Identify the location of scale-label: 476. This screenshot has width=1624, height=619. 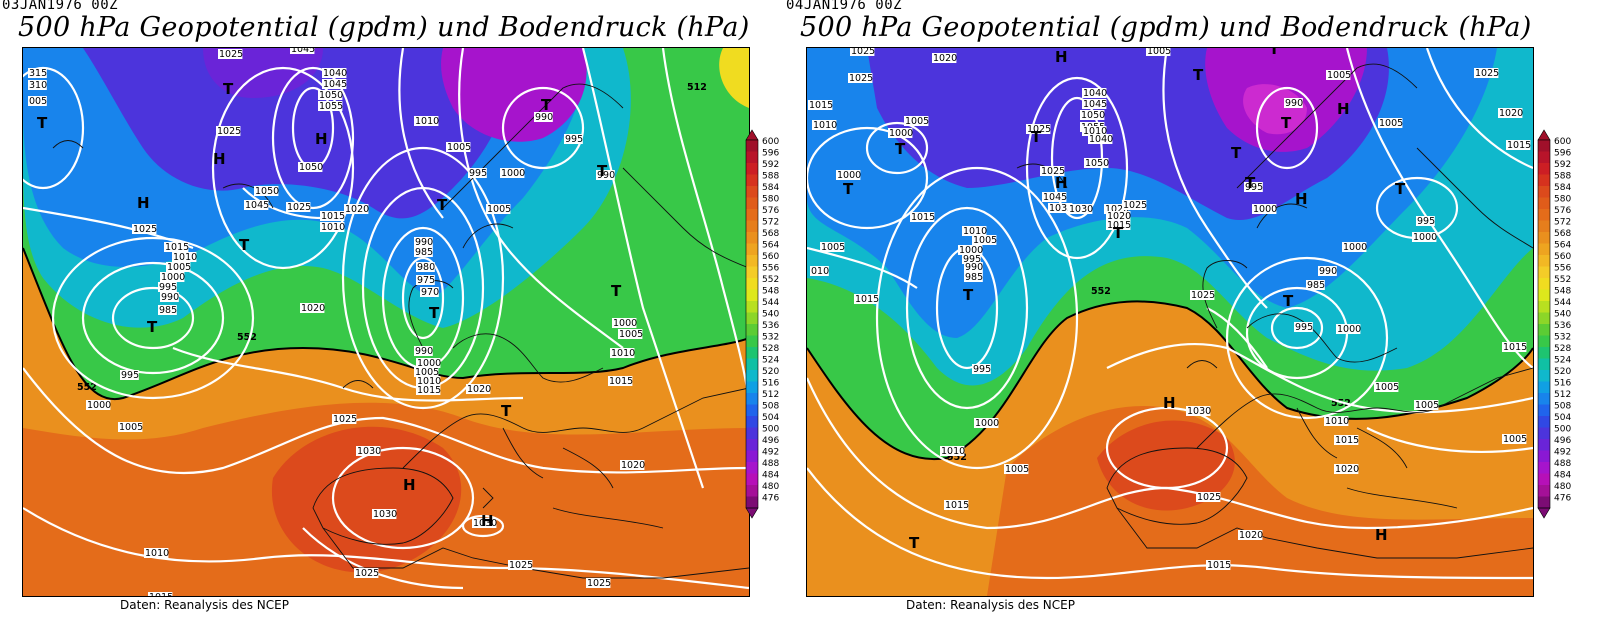
(770, 499).